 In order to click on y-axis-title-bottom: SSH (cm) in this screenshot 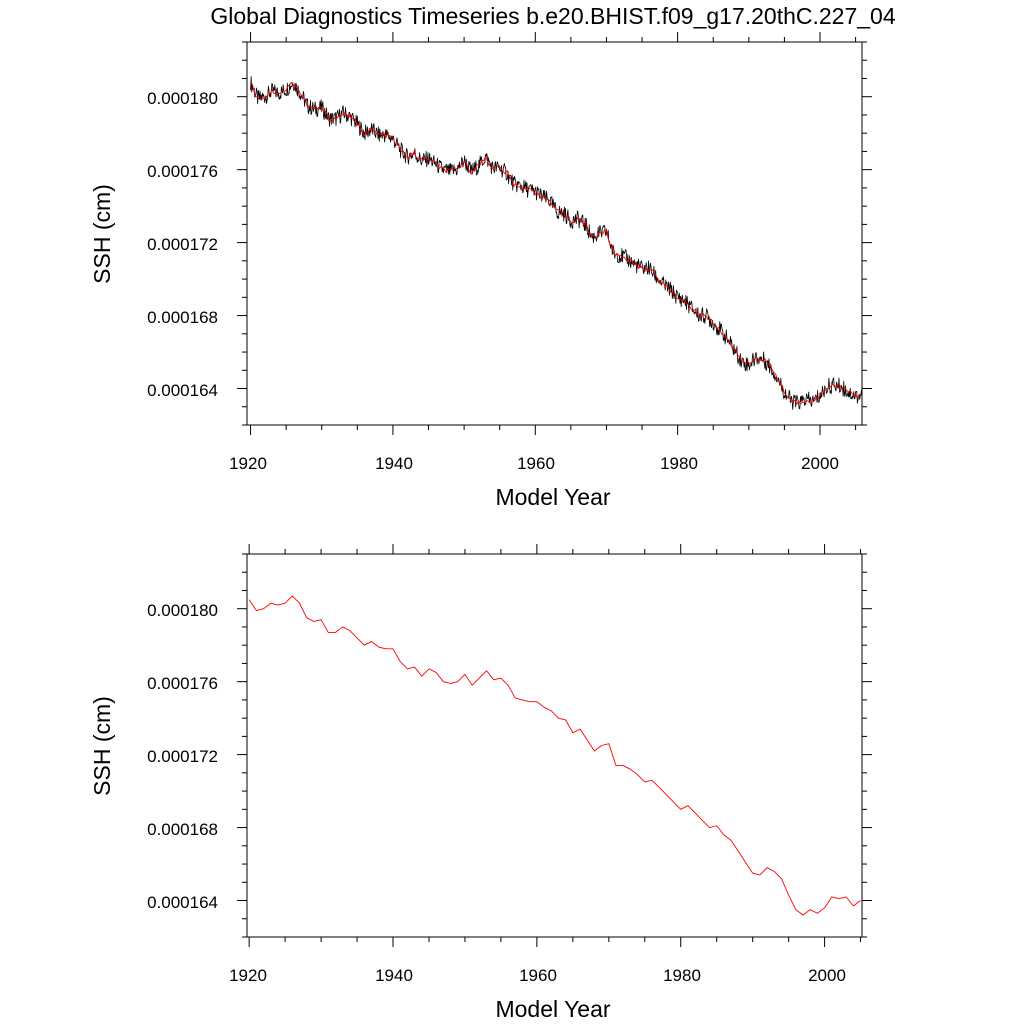, I will do `click(102, 746)`.